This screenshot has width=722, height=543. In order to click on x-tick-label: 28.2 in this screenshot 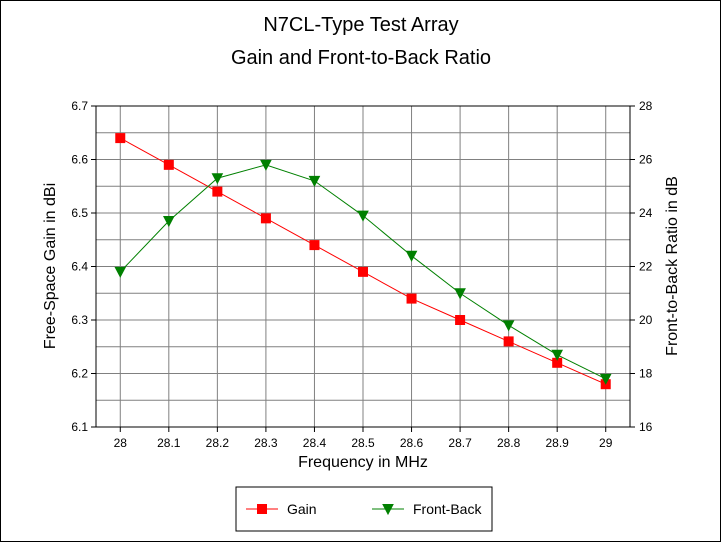, I will do `click(218, 443)`.